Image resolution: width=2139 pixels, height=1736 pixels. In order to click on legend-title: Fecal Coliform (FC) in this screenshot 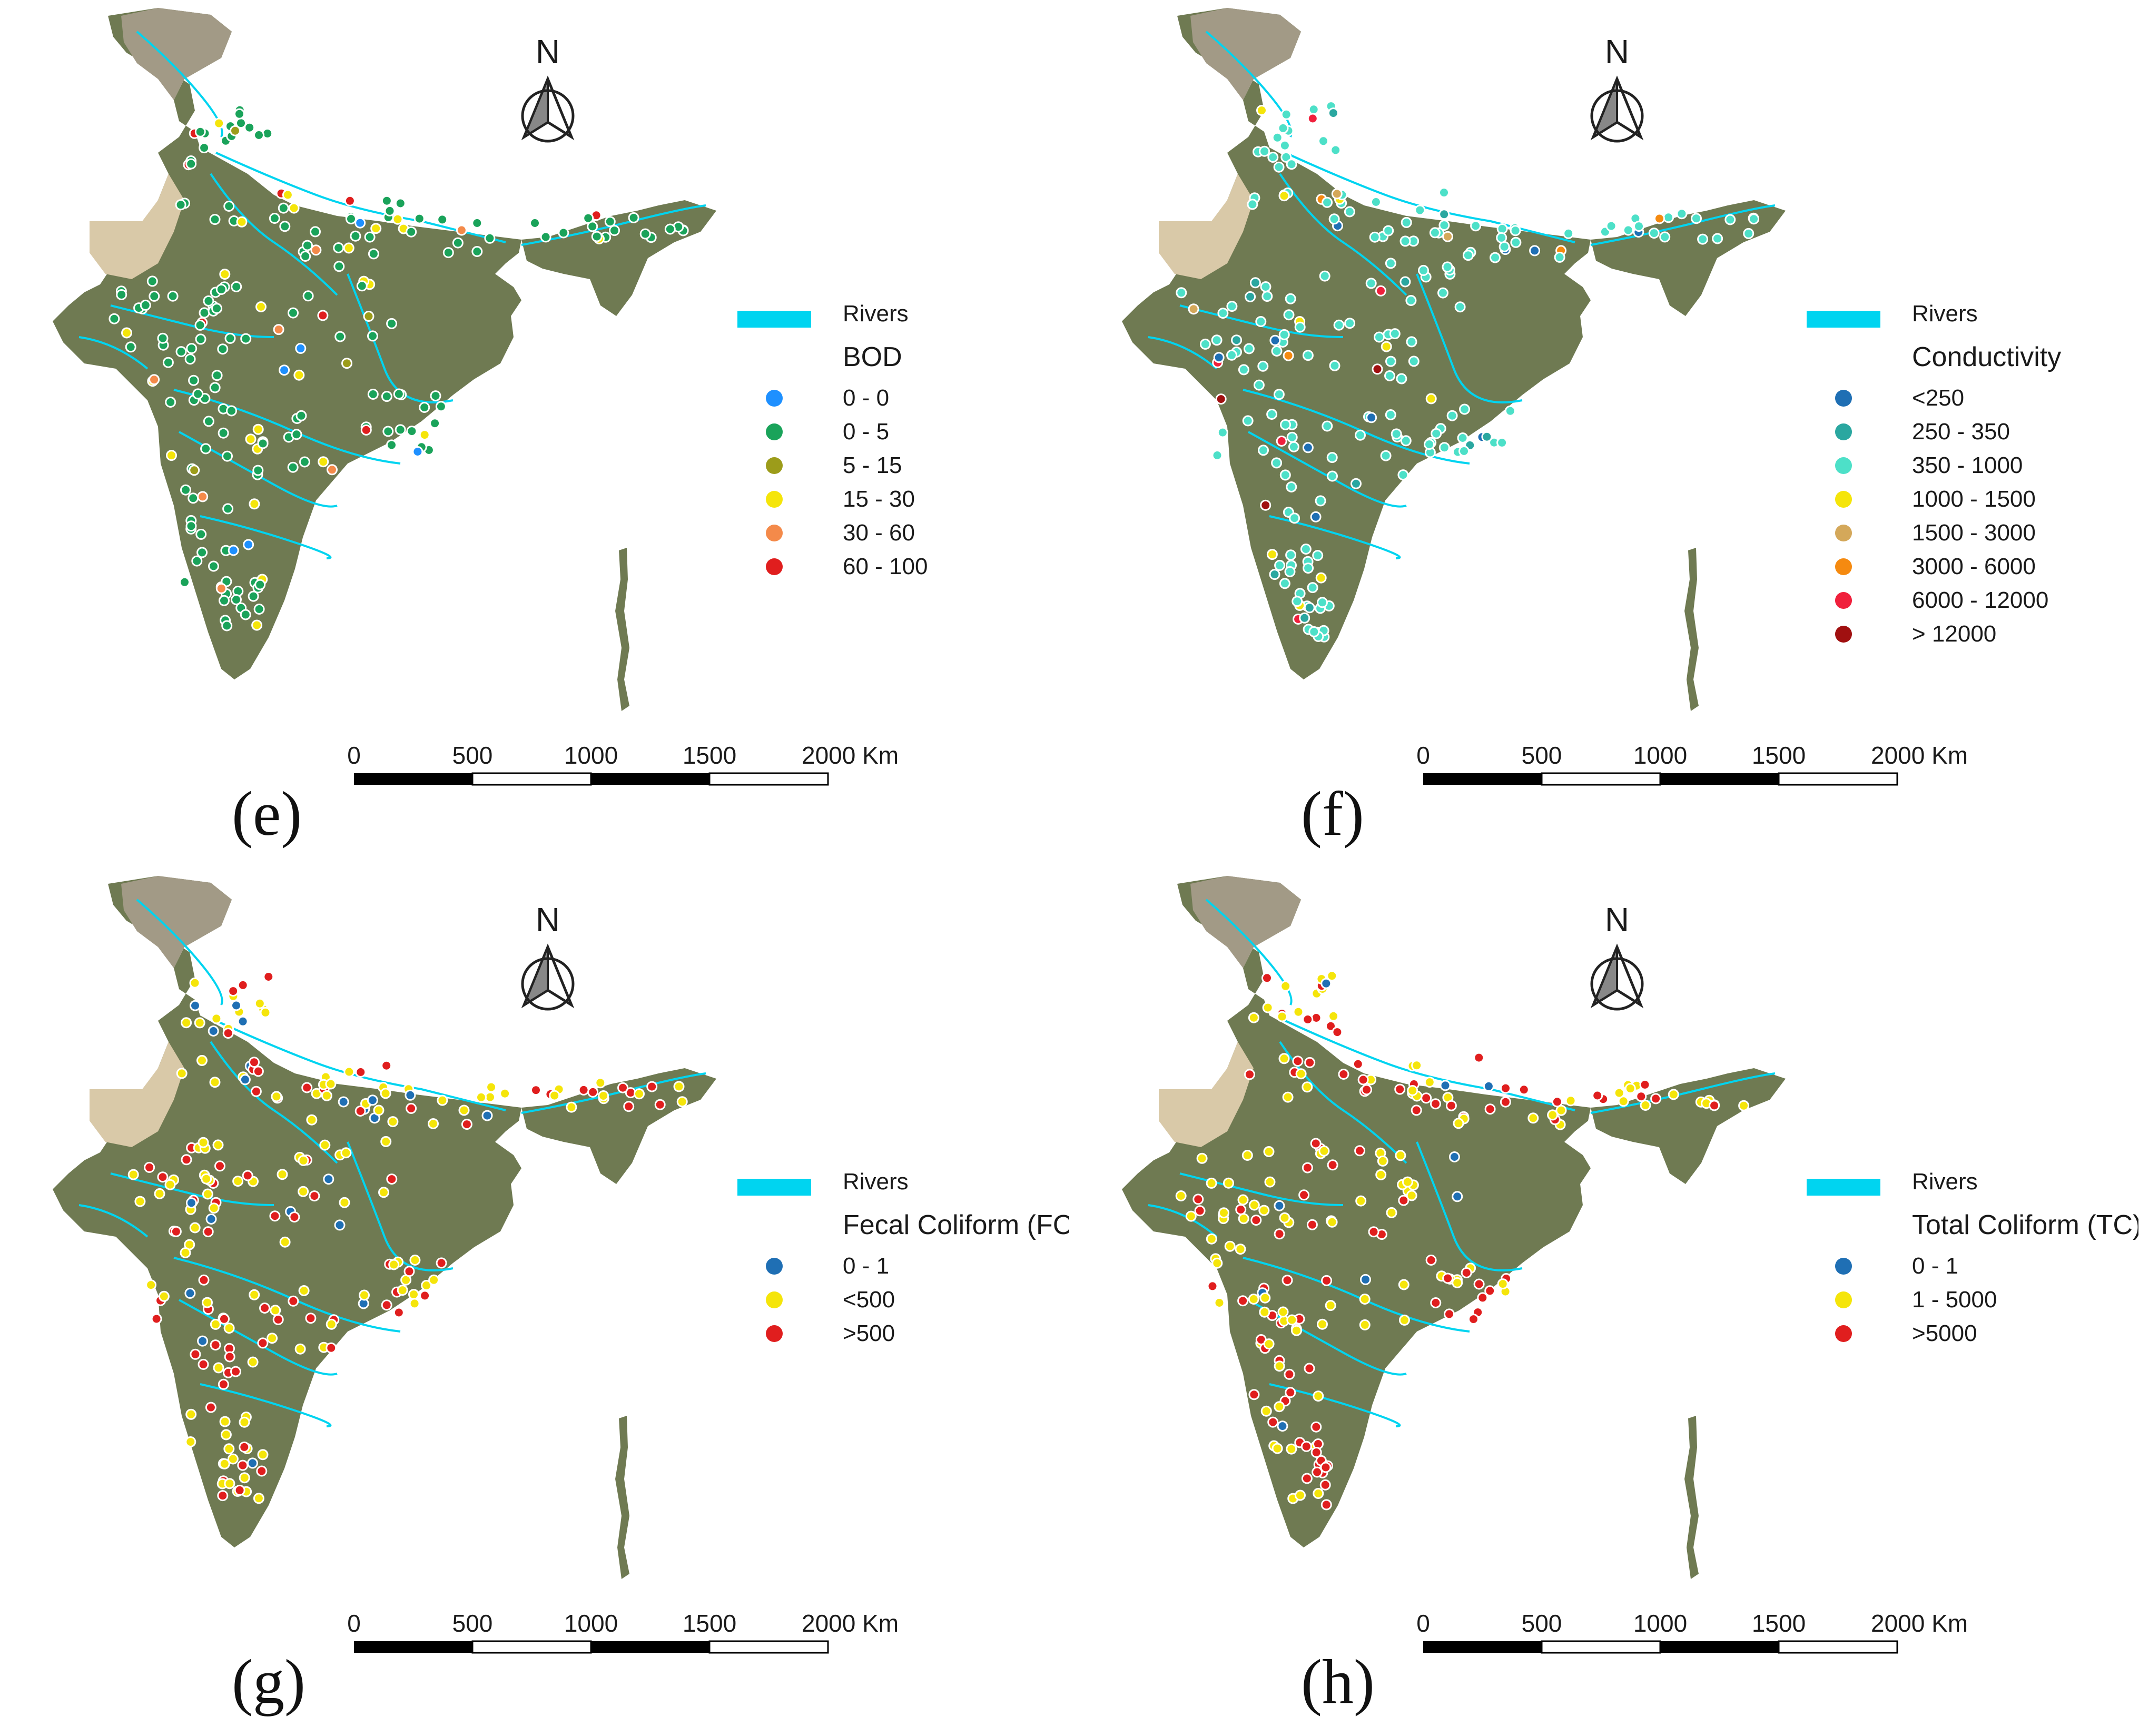, I will do `click(956, 1225)`.